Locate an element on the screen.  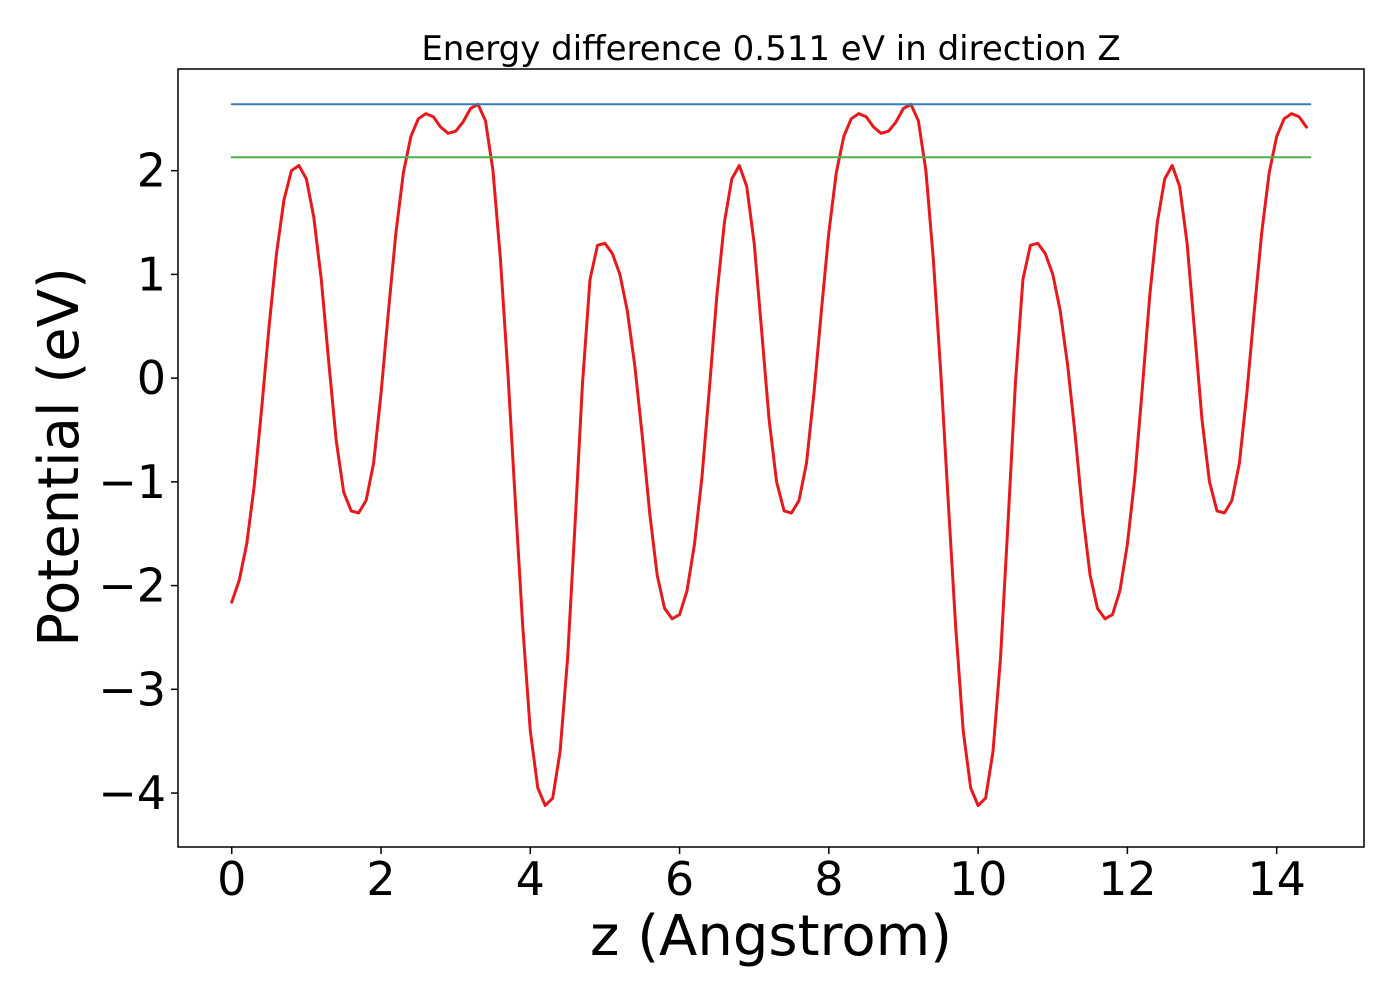
x-axis-label: z (Angstrom) is located at coordinates (771, 936).